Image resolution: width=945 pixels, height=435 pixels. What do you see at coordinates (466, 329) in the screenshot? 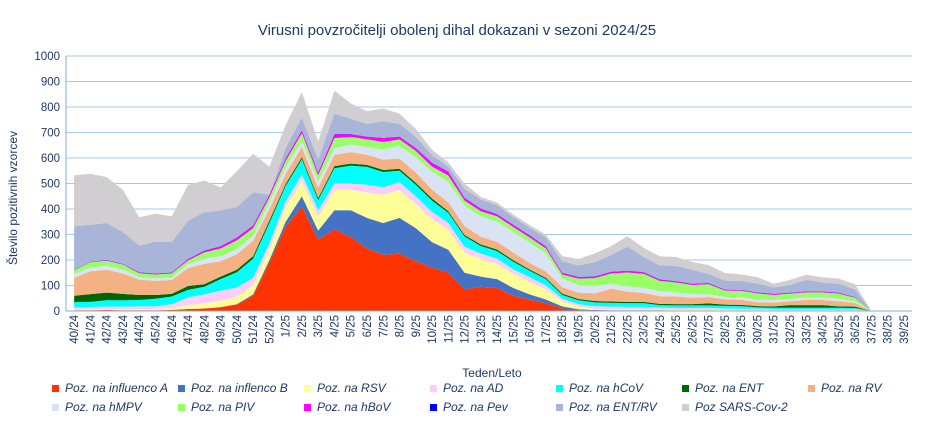
I see `x-tick-label: 12/25` at bounding box center [466, 329].